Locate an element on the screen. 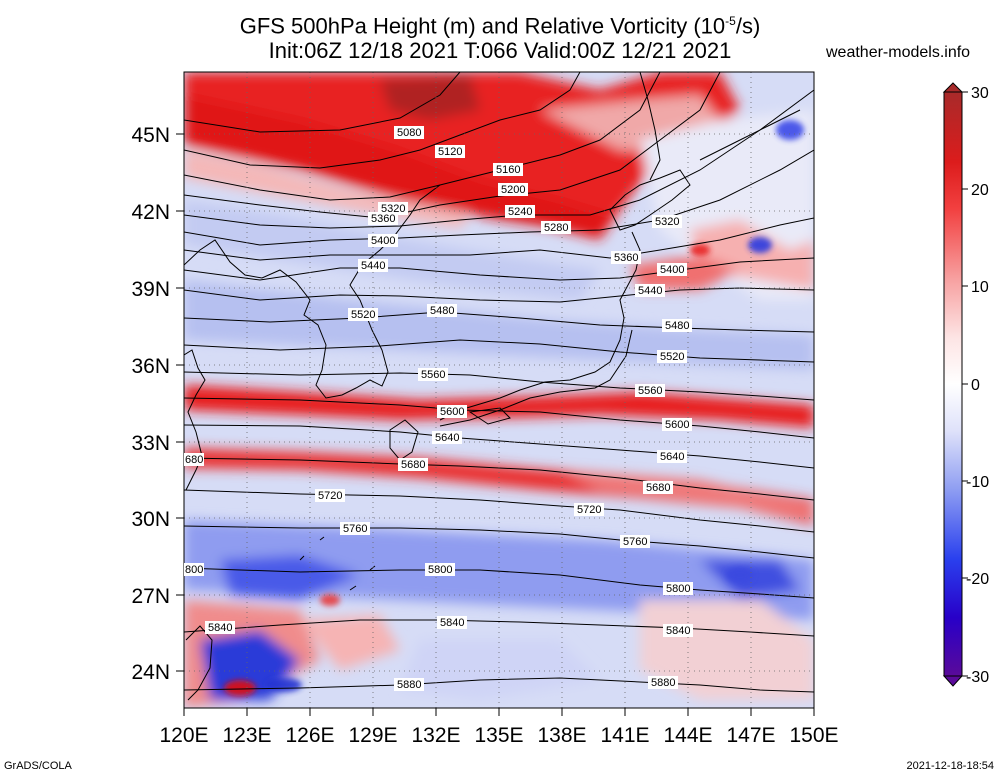 The width and height of the screenshot is (1000, 779). contour-label-680: 680 is located at coordinates (194, 459).